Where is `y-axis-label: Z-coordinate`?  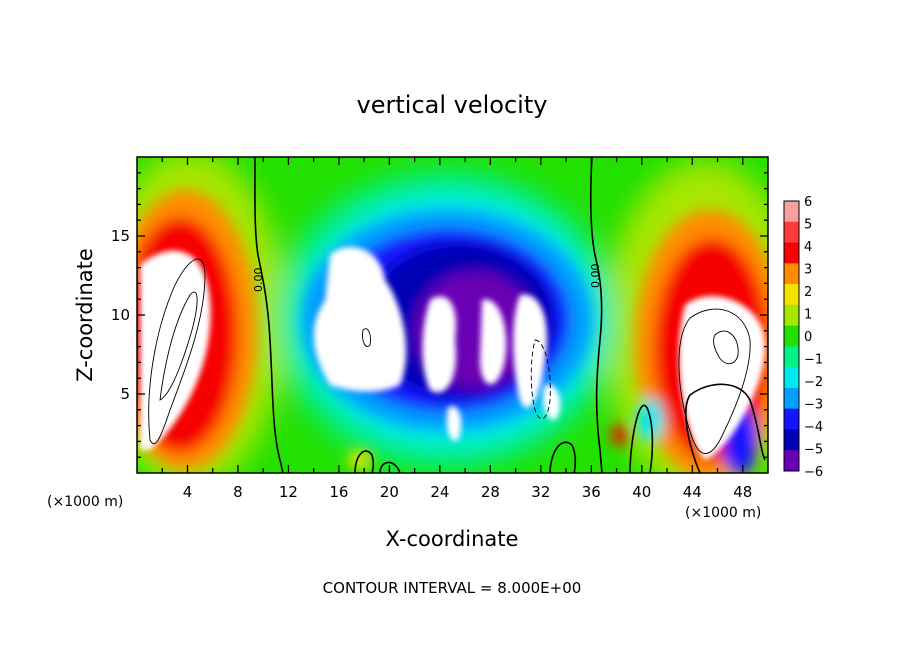
y-axis-label: Z-coordinate is located at coordinates (85, 315).